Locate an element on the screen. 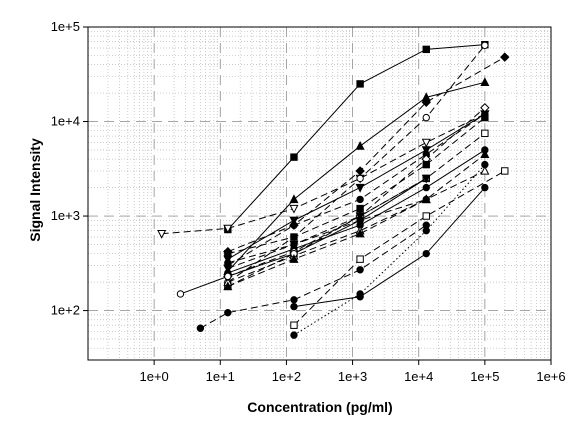  x-axis-title: Concentration (pg/ml) is located at coordinates (319, 407).